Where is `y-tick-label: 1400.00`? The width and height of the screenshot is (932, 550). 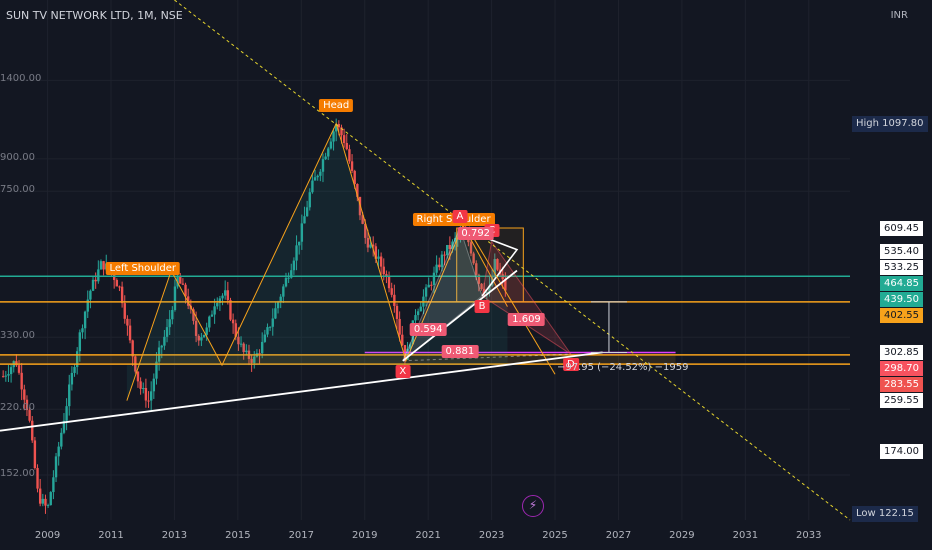 y-tick-label: 1400.00 is located at coordinates (21, 79).